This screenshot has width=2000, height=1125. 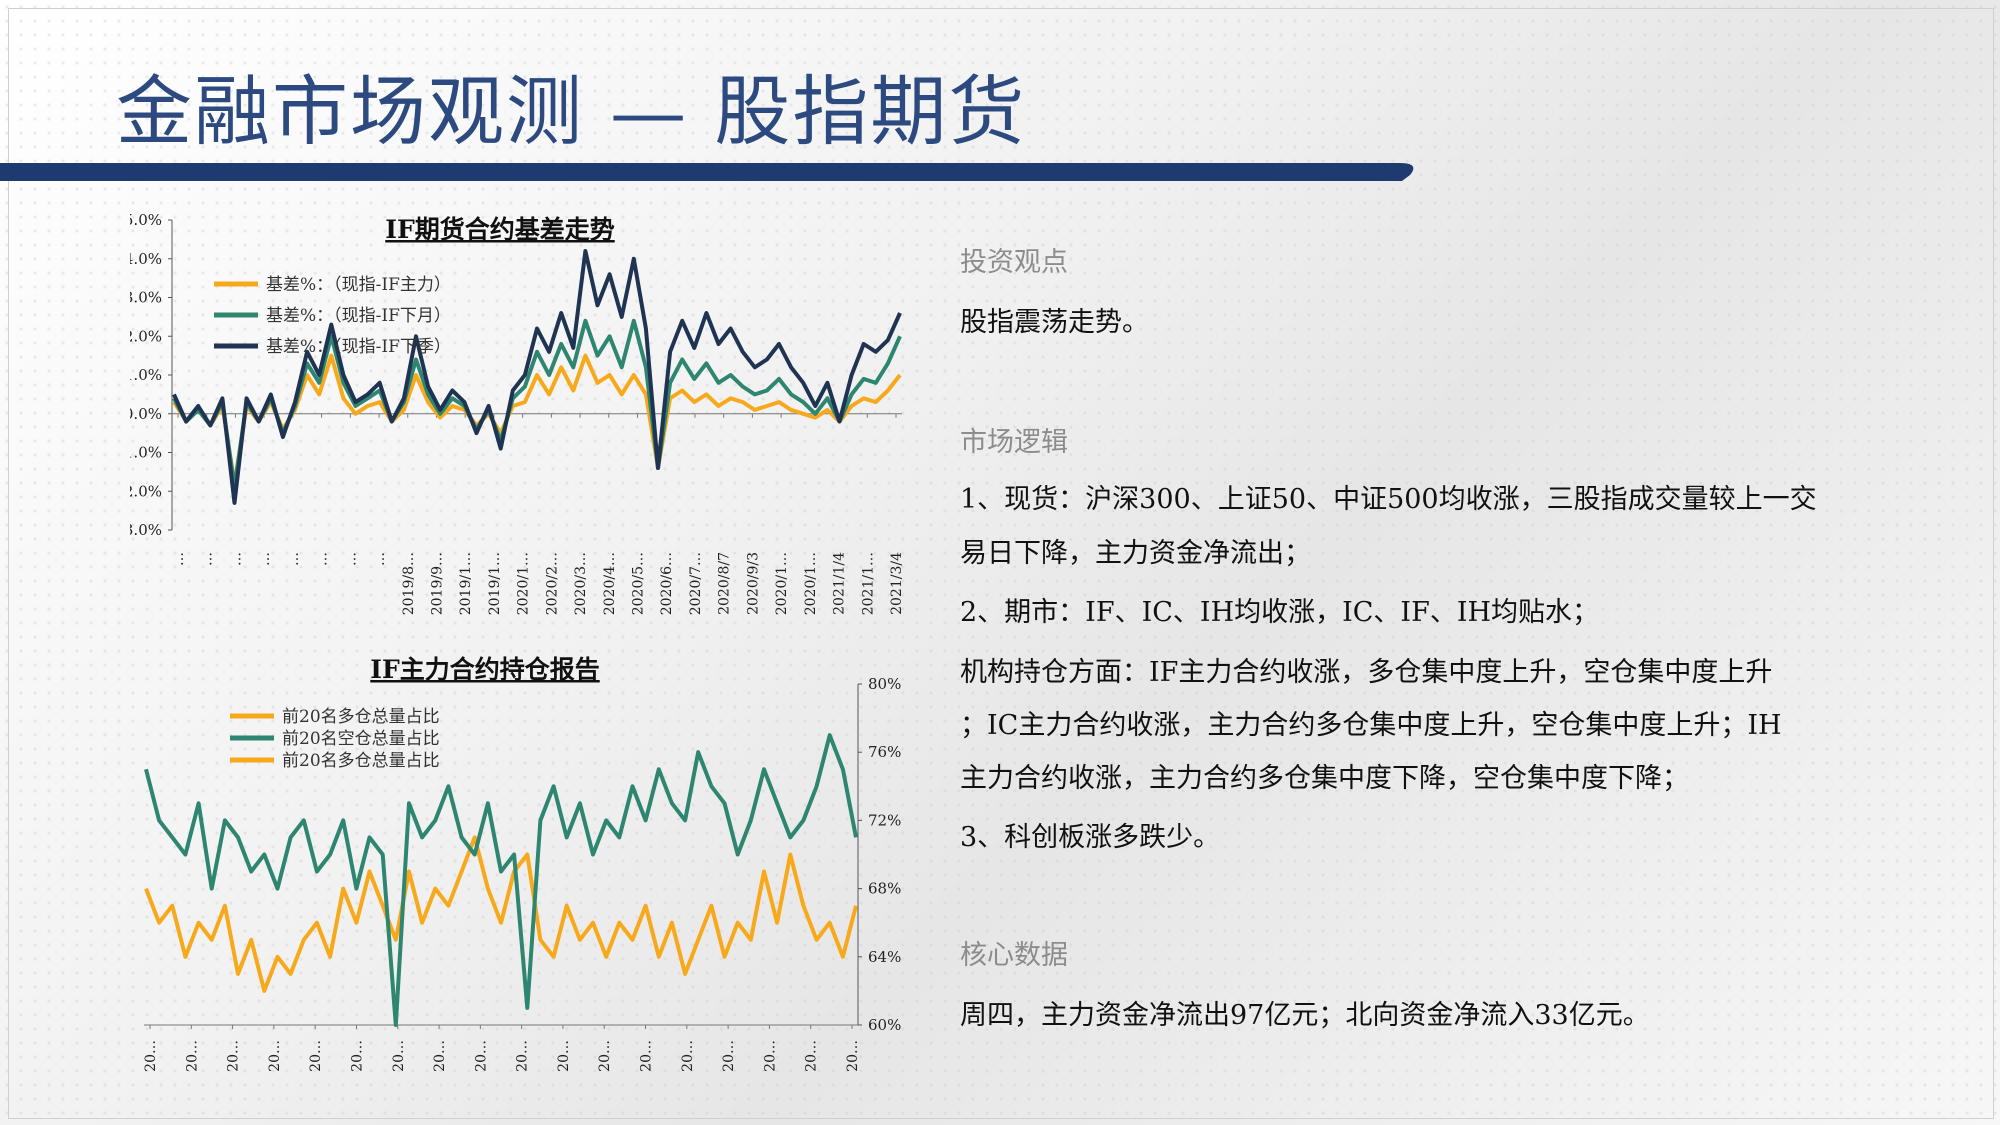 What do you see at coordinates (725, 583) in the screenshot?
I see `x-tick-label: 2020/8/7` at bounding box center [725, 583].